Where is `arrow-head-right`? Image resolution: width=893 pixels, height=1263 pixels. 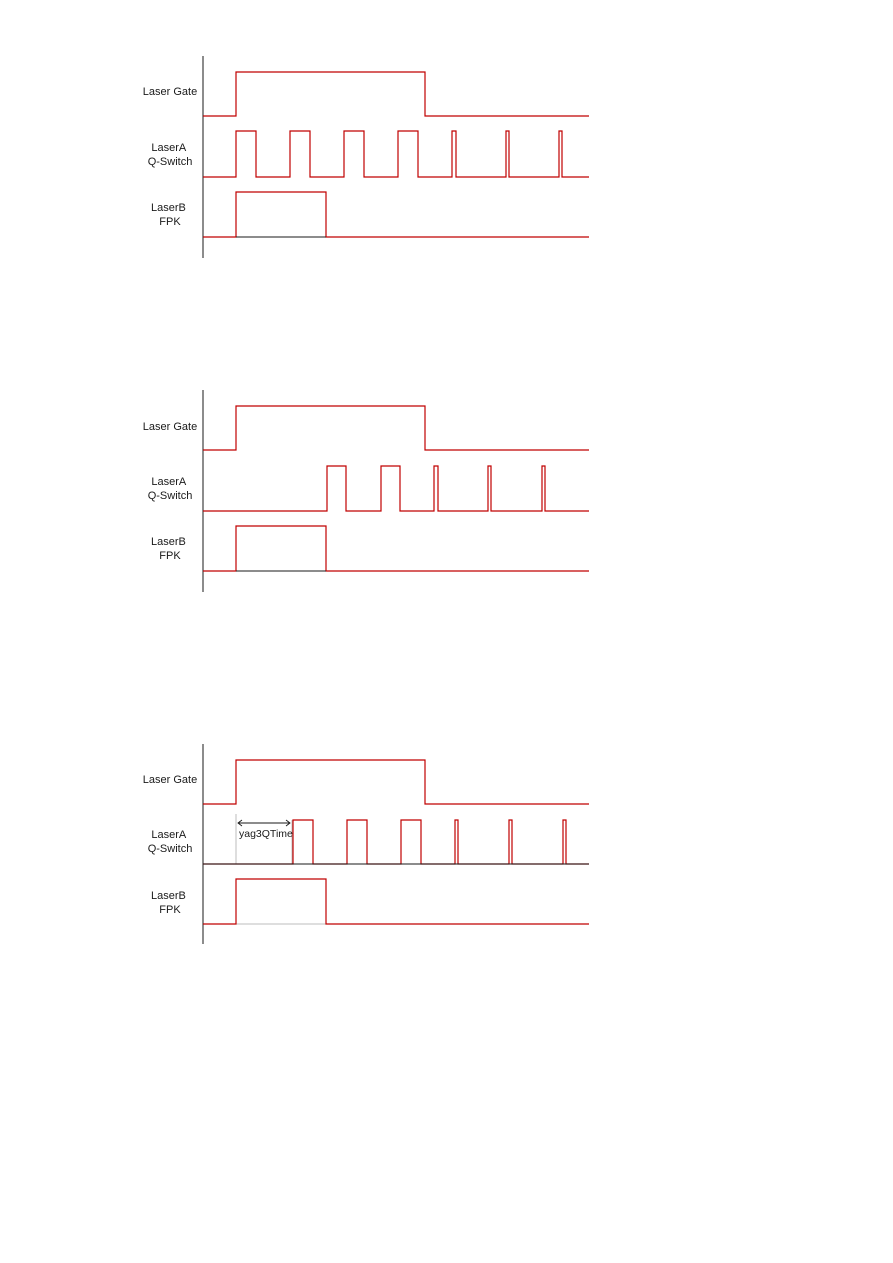 arrow-head-right is located at coordinates (288, 823).